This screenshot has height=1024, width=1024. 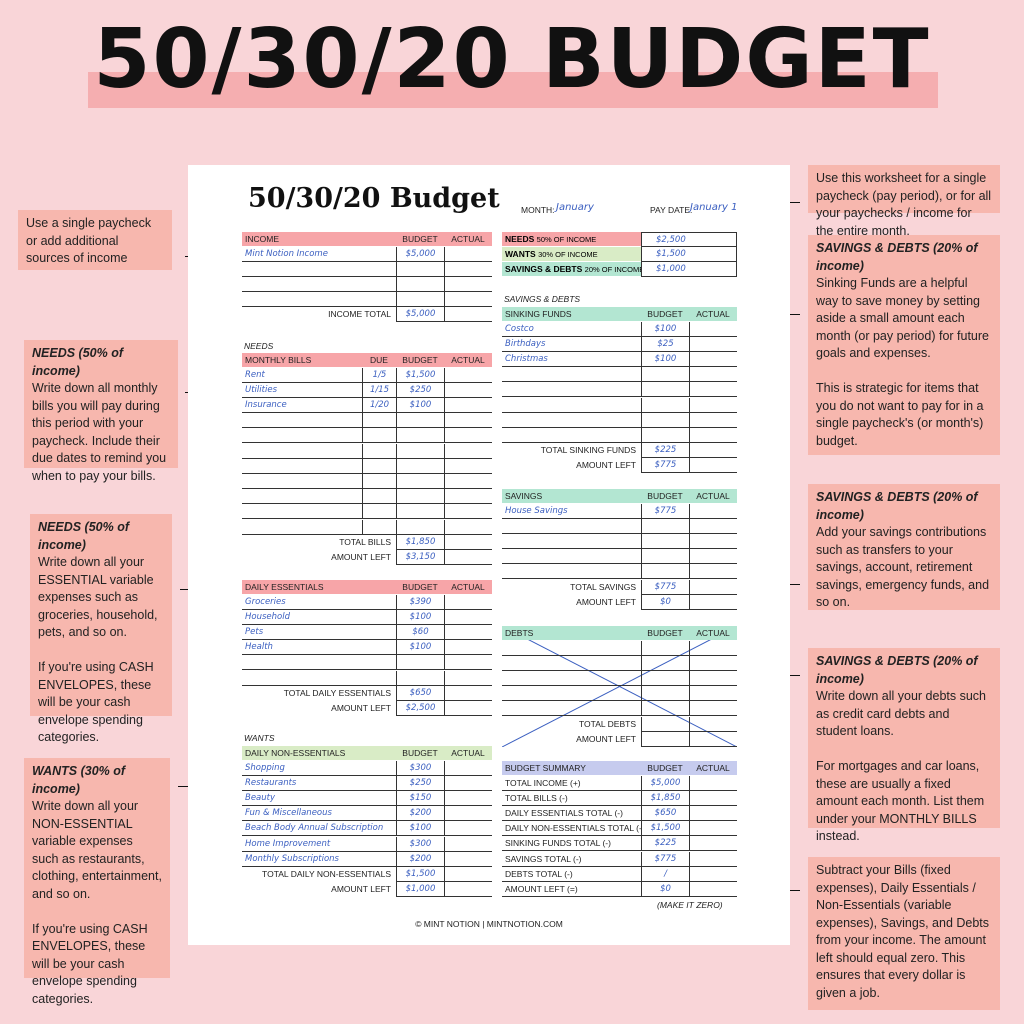 I want to click on row-label: Rent, so click(x=302, y=375).